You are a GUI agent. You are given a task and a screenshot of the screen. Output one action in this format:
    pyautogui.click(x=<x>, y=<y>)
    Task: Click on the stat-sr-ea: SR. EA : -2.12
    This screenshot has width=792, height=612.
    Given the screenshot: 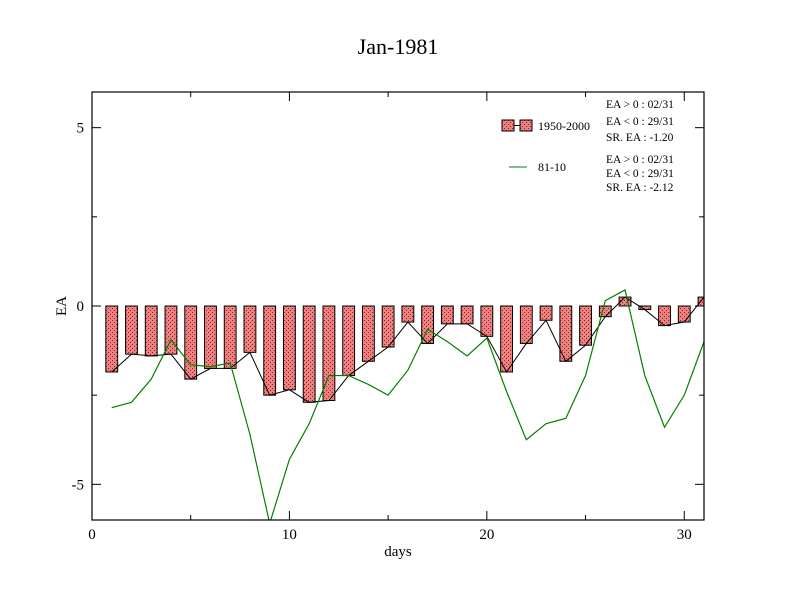 What is the action you would take?
    pyautogui.click(x=640, y=188)
    